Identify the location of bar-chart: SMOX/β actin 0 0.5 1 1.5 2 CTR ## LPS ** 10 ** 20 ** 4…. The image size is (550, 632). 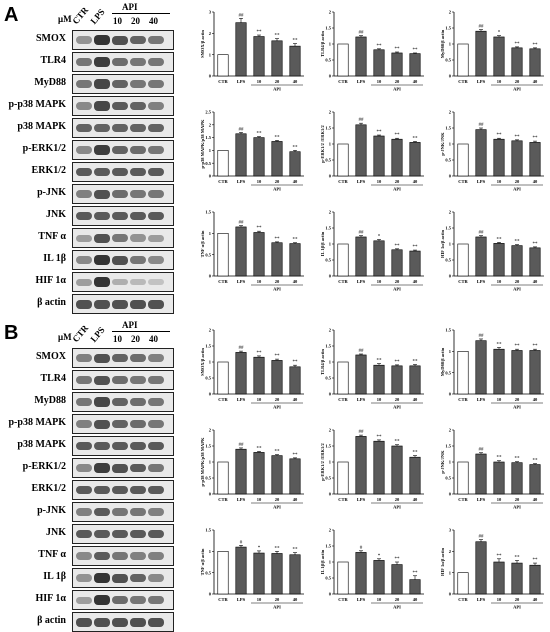
(252, 369).